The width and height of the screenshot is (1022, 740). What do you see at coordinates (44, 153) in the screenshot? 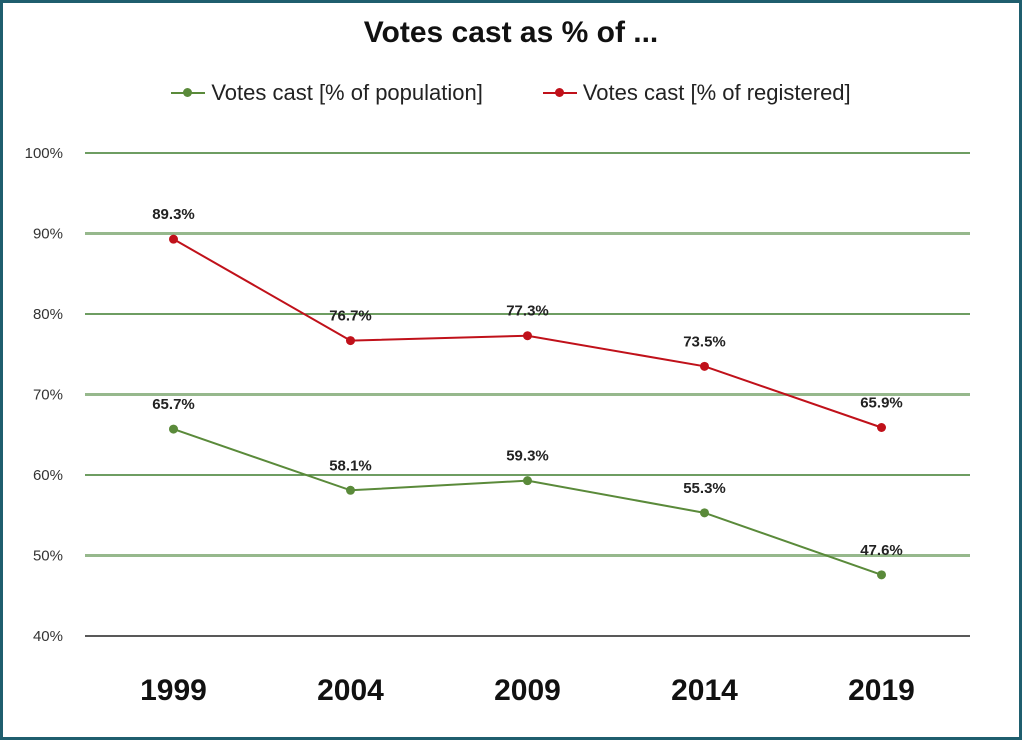
I see `y-tick-label: 100%` at bounding box center [44, 153].